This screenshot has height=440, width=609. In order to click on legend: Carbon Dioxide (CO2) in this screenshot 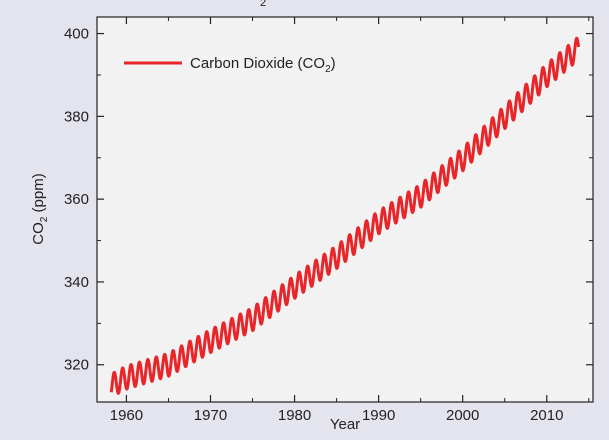, I will do `click(230, 65)`.